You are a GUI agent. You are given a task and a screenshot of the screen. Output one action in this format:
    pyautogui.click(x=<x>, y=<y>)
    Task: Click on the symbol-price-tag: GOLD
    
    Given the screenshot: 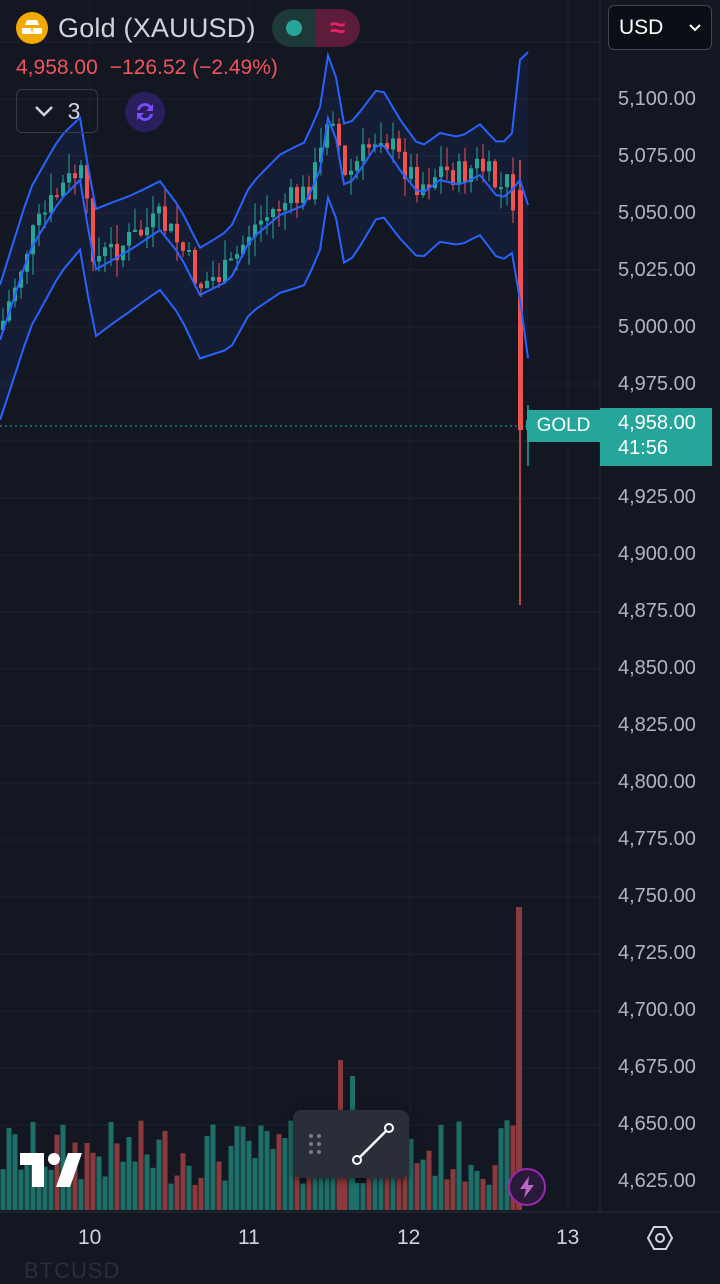 What is the action you would take?
    pyautogui.click(x=563, y=426)
    